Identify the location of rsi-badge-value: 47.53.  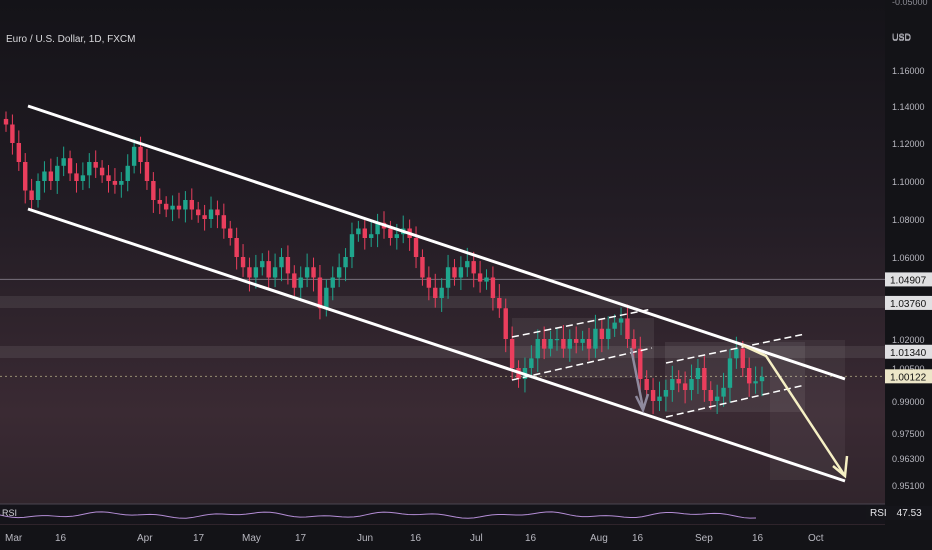
(909, 513).